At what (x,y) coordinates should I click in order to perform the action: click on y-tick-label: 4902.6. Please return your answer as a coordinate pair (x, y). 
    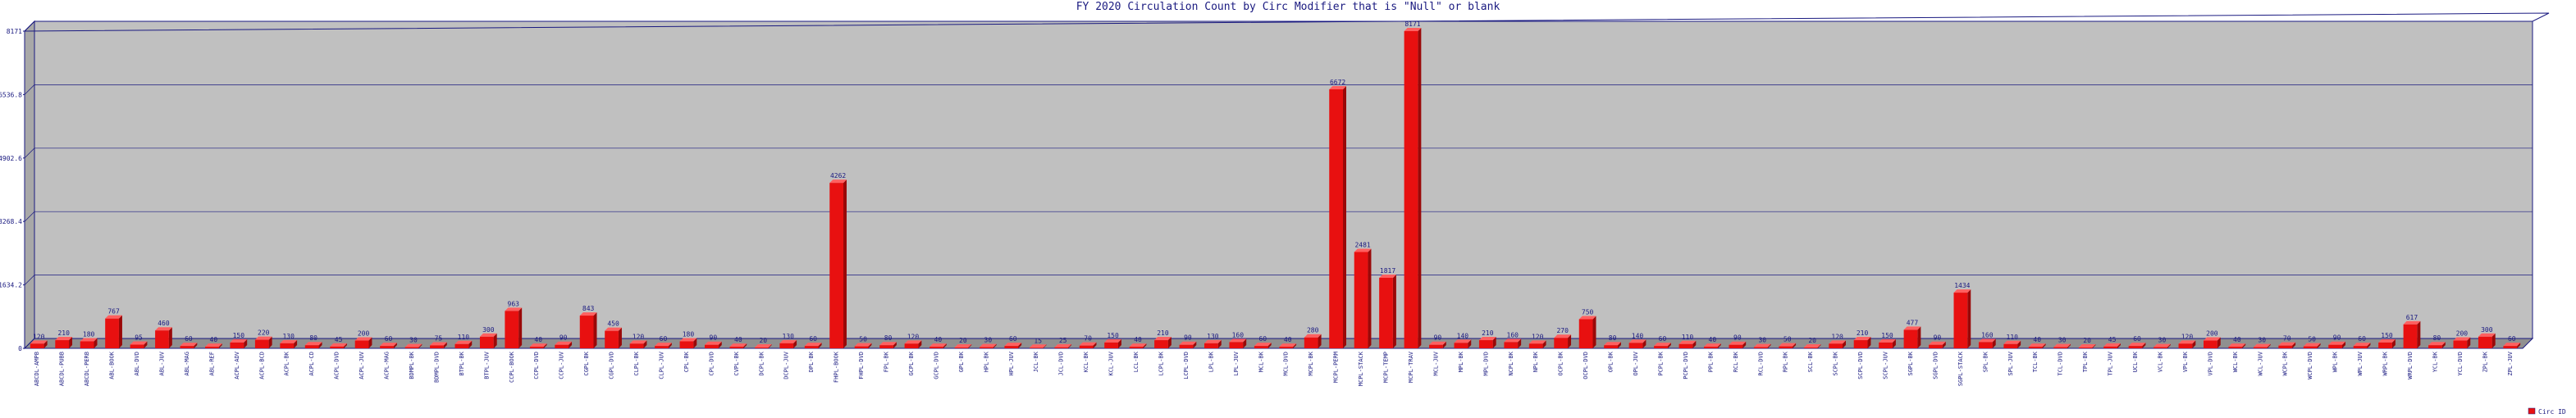
    Looking at the image, I should click on (11, 158).